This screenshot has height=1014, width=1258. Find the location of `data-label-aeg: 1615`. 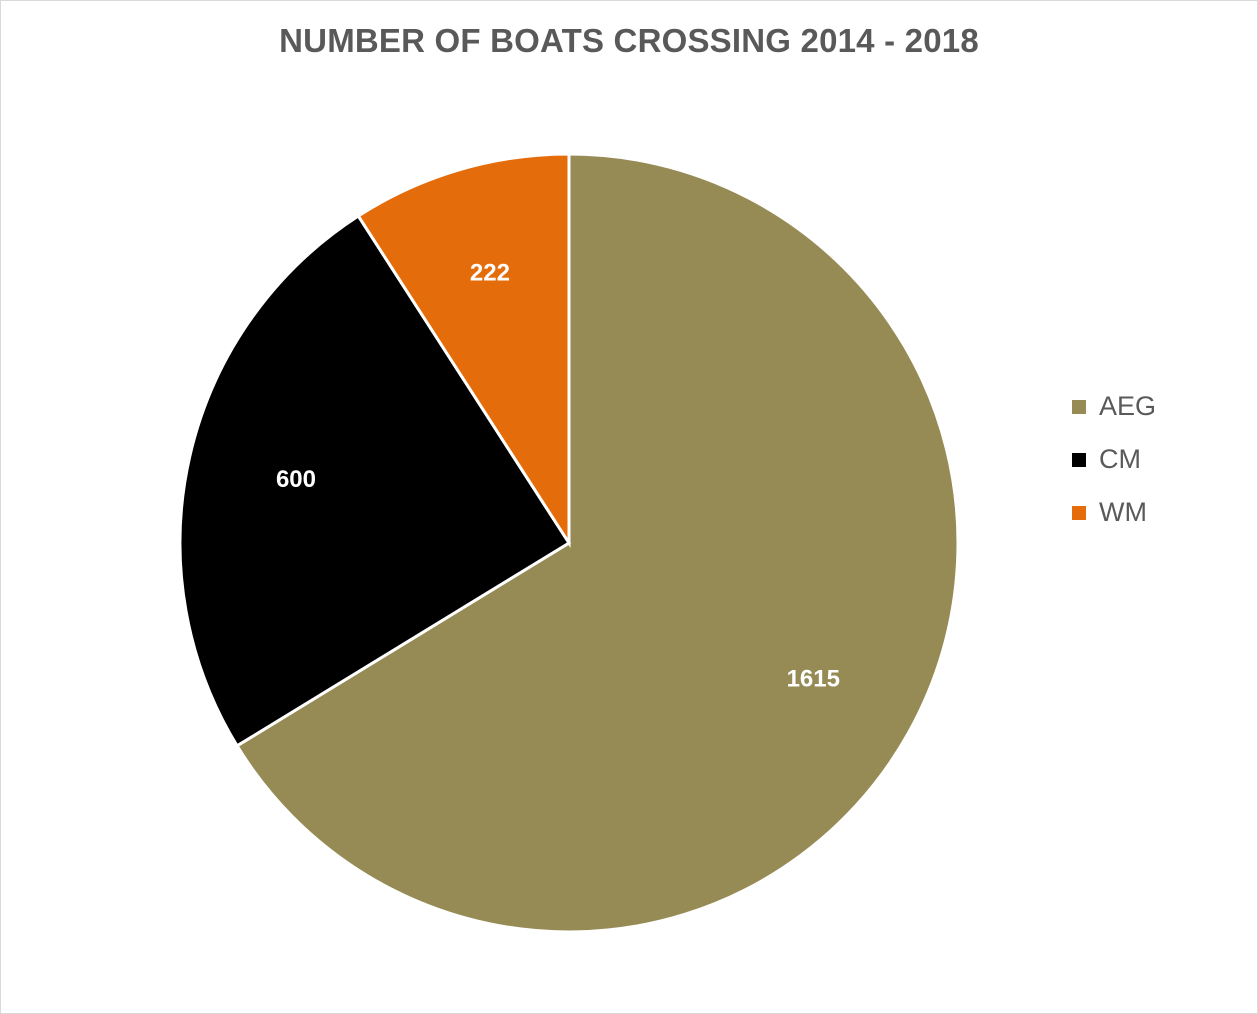

data-label-aeg: 1615 is located at coordinates (813, 678).